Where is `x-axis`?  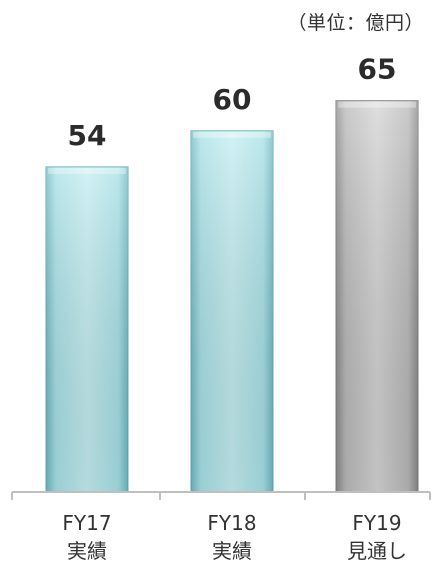 x-axis is located at coordinates (221, 495).